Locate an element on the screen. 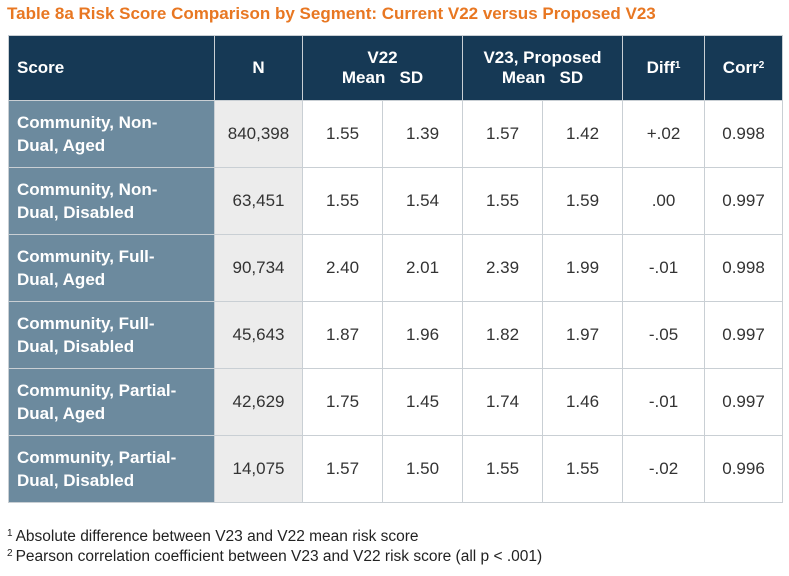 The width and height of the screenshot is (789, 576). footnote-marker: 2 is located at coordinates (10, 553).